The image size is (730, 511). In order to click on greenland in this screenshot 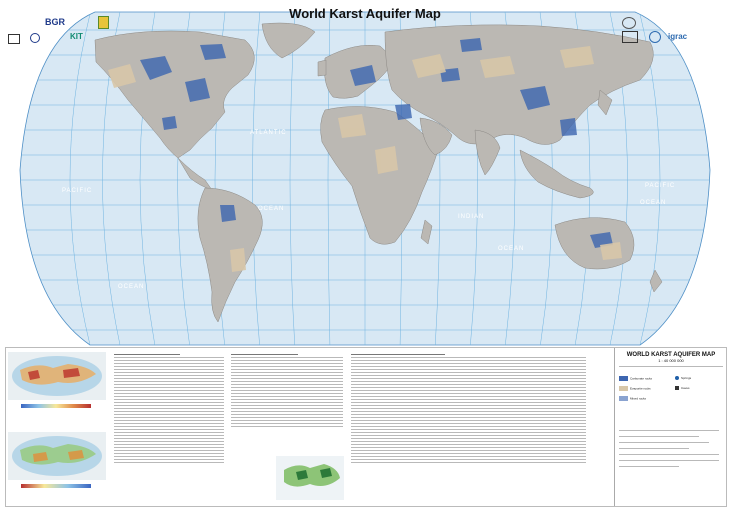, I will do `click(288, 40)`.